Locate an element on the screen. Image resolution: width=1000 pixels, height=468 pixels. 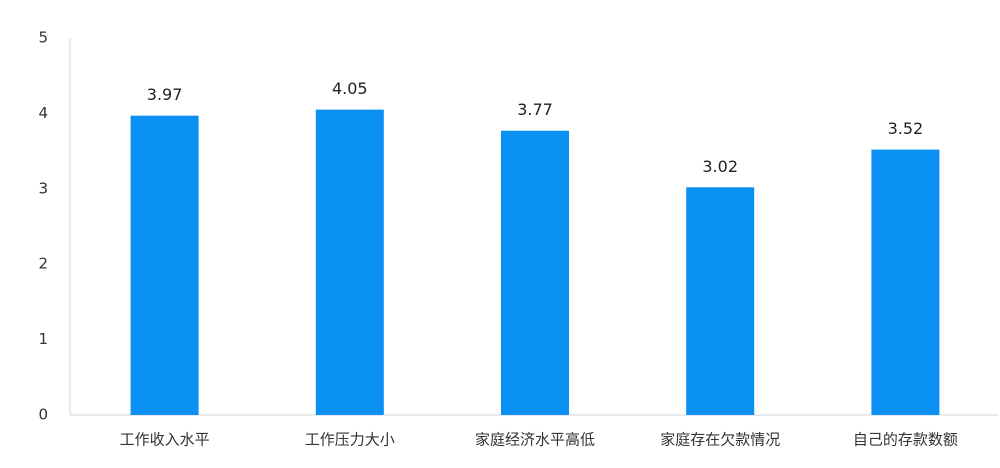
y-tick-label: 4 is located at coordinates (43, 113).